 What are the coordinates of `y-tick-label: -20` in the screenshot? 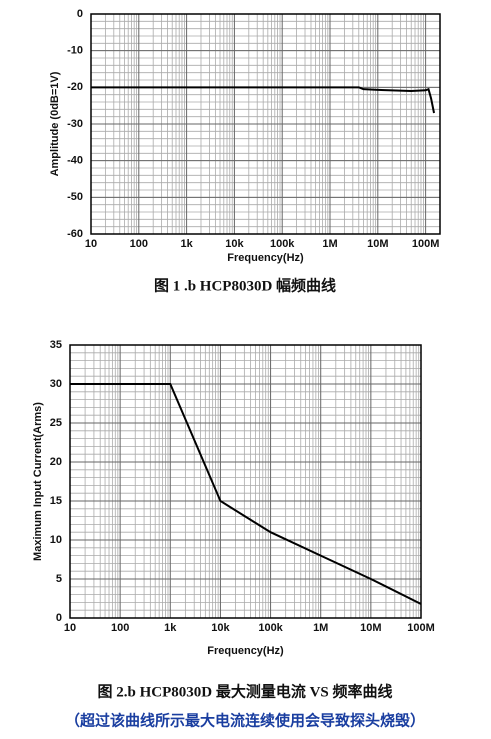 It's located at (75, 87).